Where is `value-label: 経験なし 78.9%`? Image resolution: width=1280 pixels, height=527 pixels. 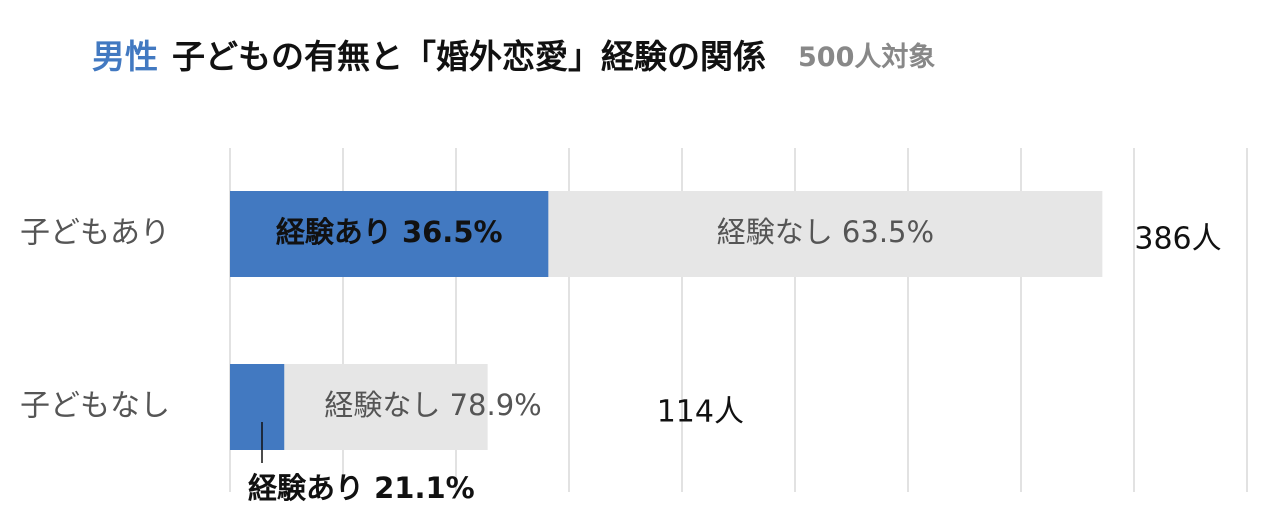
value-label: 経験なし 78.9% is located at coordinates (432, 405).